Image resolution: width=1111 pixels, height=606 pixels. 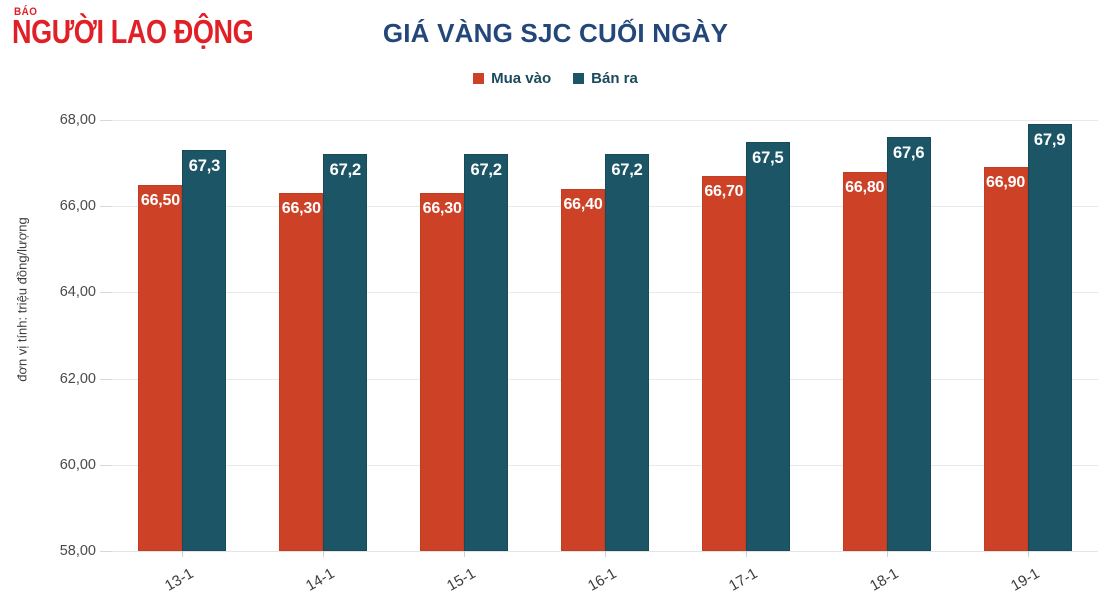 What do you see at coordinates (743, 580) in the screenshot?
I see `x-axis-tick-label: 17-1` at bounding box center [743, 580].